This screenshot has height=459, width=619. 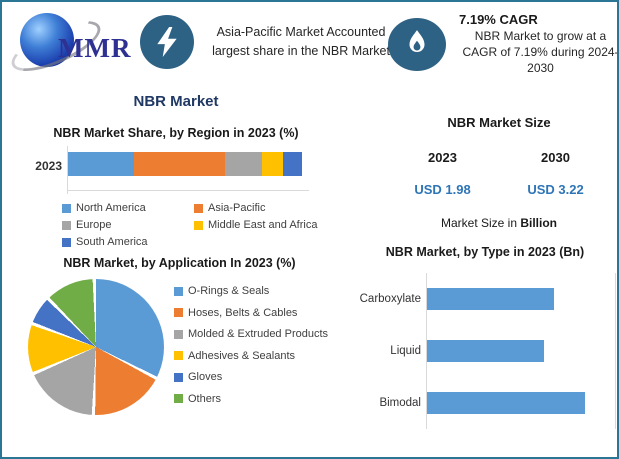 What do you see at coordinates (269, 208) in the screenshot?
I see `legend-item: Asia-Pacific` at bounding box center [269, 208].